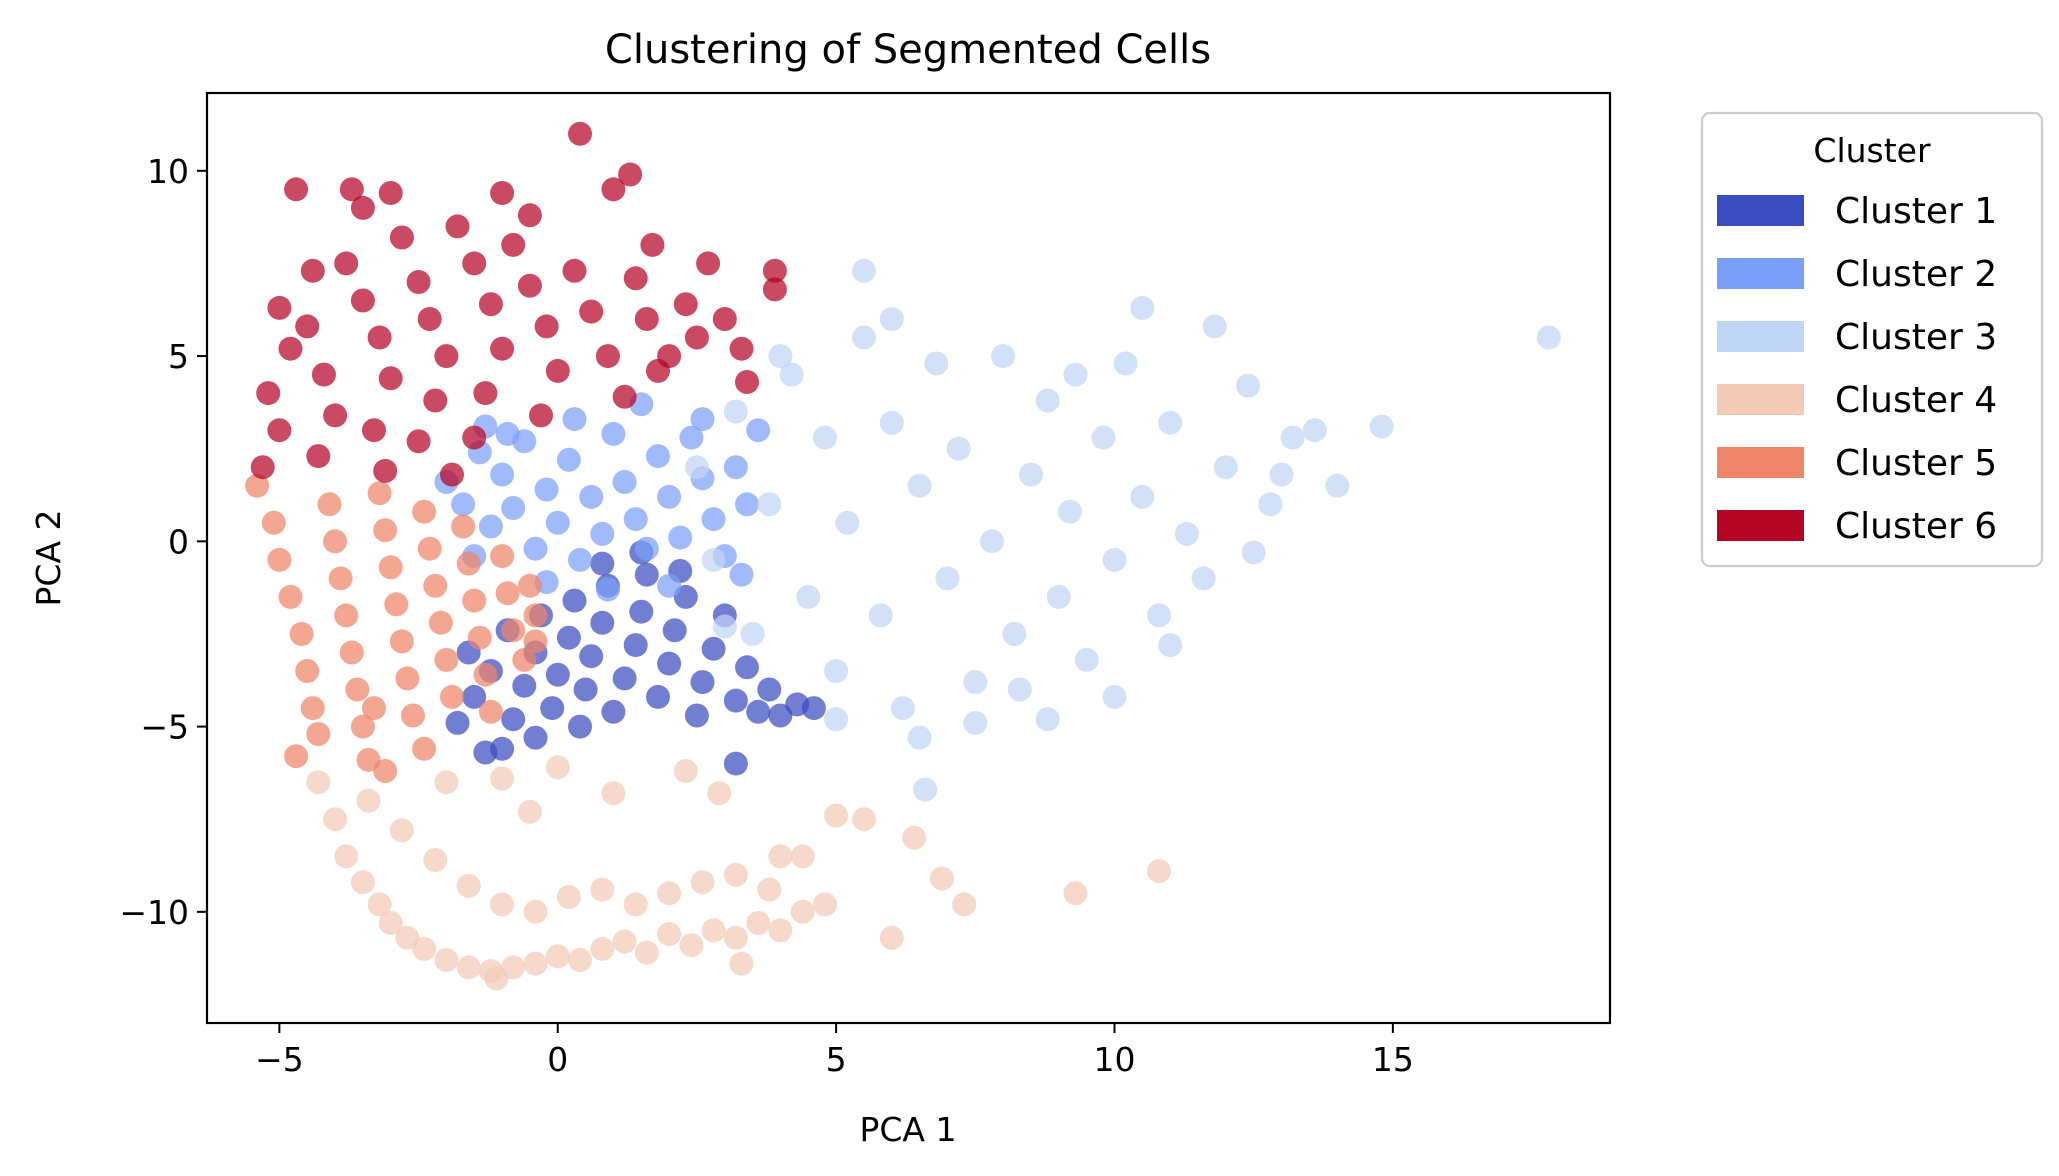  I want to click on x-tick-label: 0, so click(557, 1059).